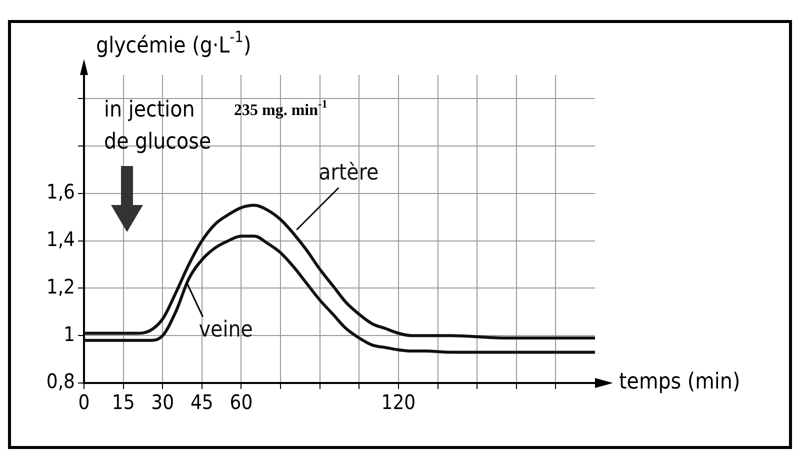 The height and width of the screenshot is (457, 801). Describe the element at coordinates (679, 382) in the screenshot. I see `x-axis-title: temps (min)` at that location.